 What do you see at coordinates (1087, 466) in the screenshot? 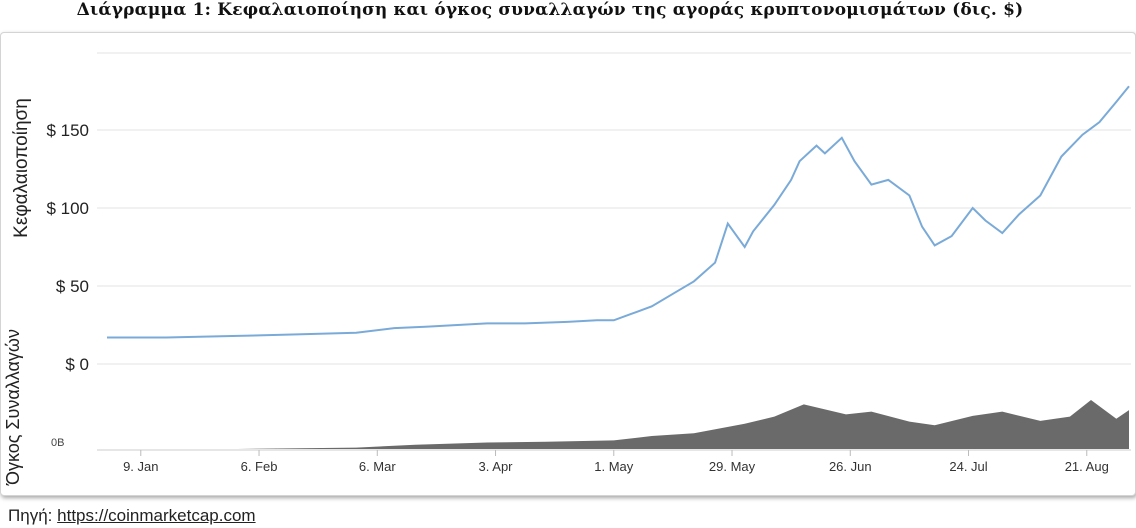
I see `x-tick-label: 21. Aug` at bounding box center [1087, 466].